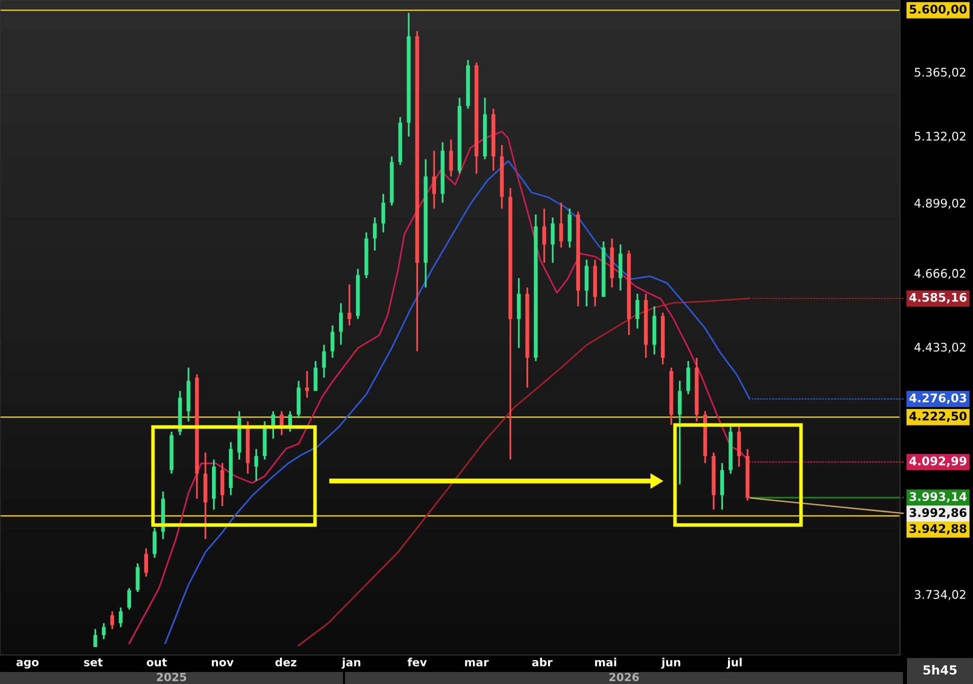 This screenshot has width=973, height=684. I want to click on x-tick-label: set, so click(93, 662).